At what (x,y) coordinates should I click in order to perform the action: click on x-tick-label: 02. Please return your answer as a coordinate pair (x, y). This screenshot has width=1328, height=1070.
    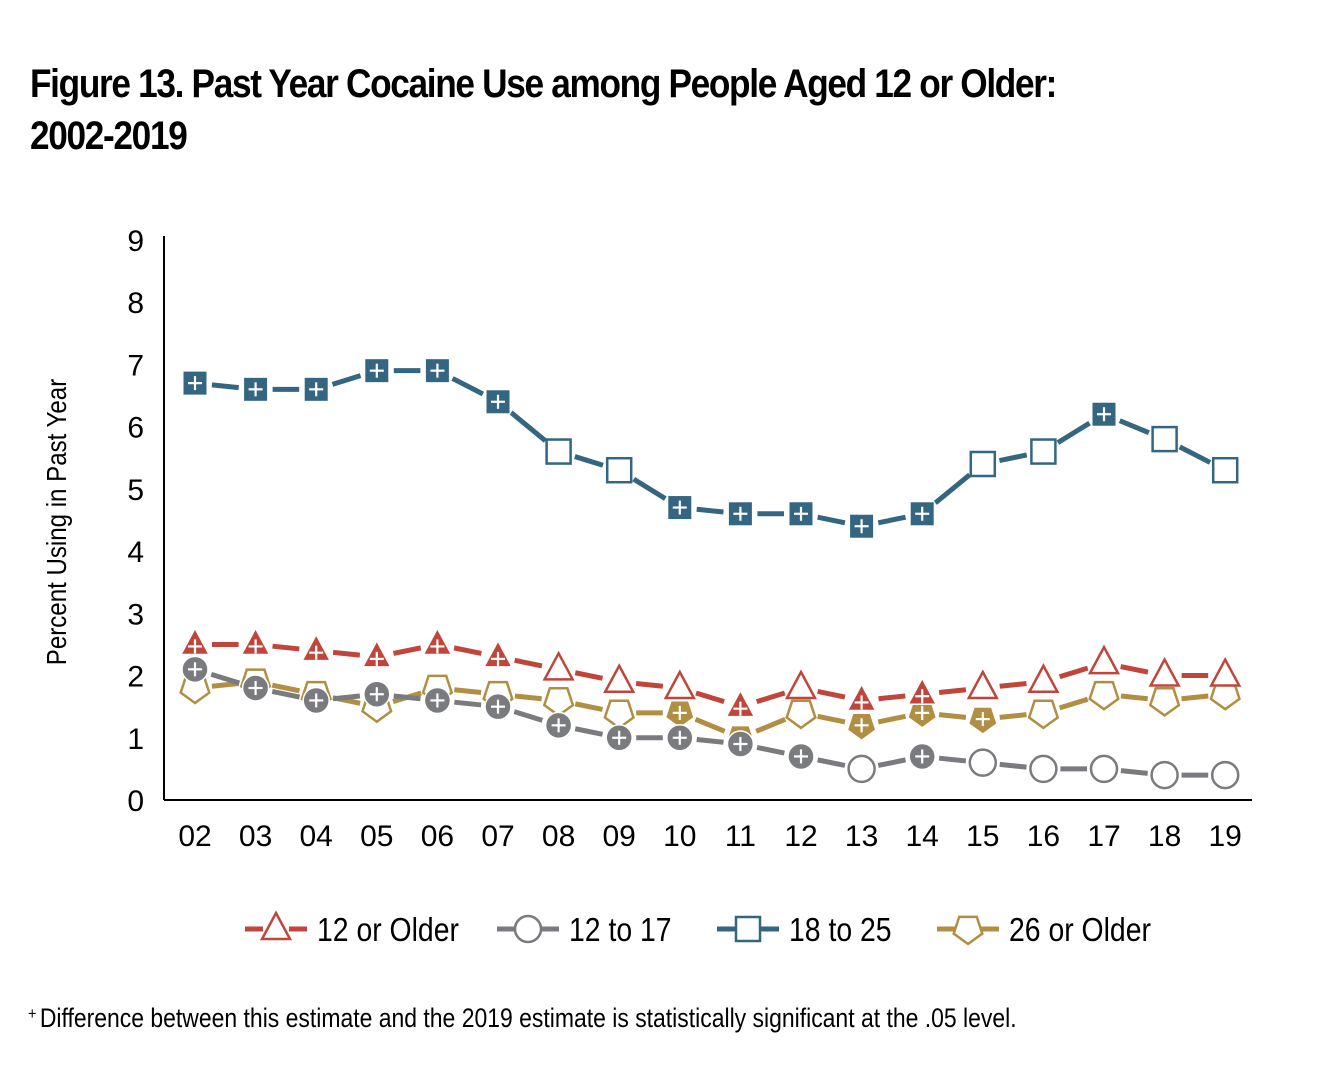
    Looking at the image, I should click on (194, 836).